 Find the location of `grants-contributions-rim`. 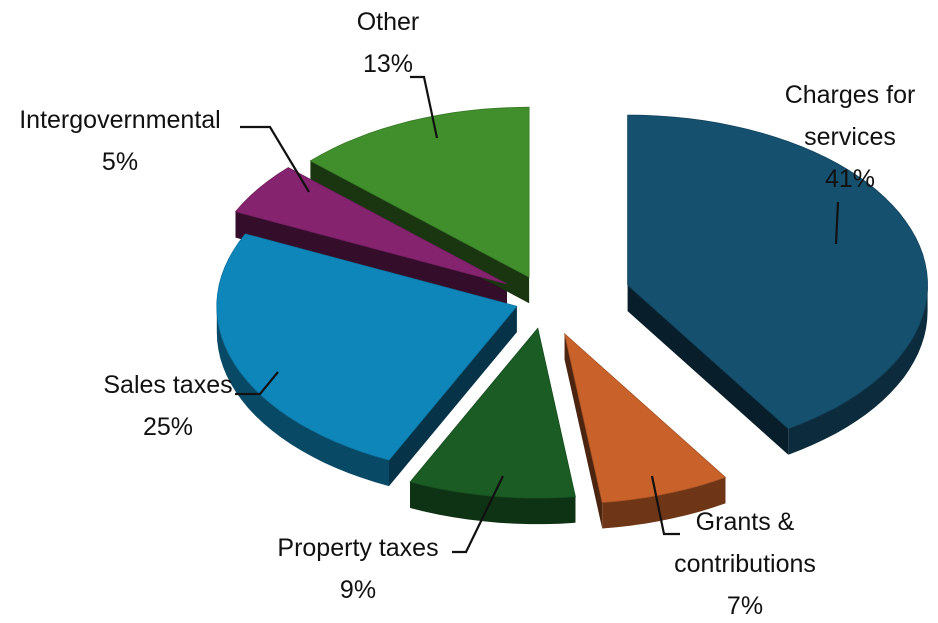

grants-contributions-rim is located at coordinates (664, 503).